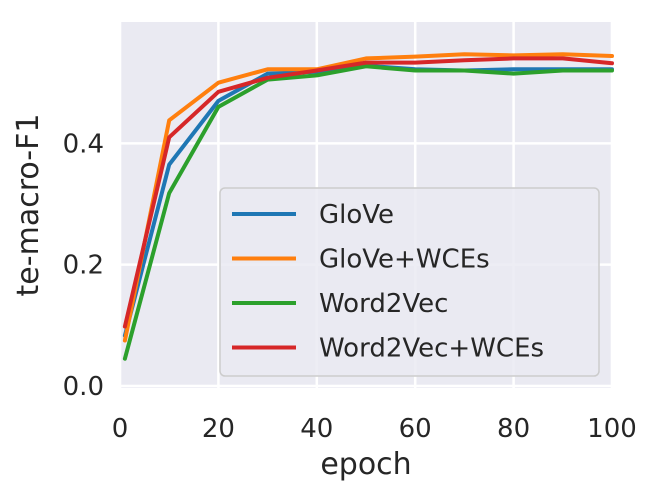  Describe the element at coordinates (218, 429) in the screenshot. I see `x-tick-label: 20` at that location.